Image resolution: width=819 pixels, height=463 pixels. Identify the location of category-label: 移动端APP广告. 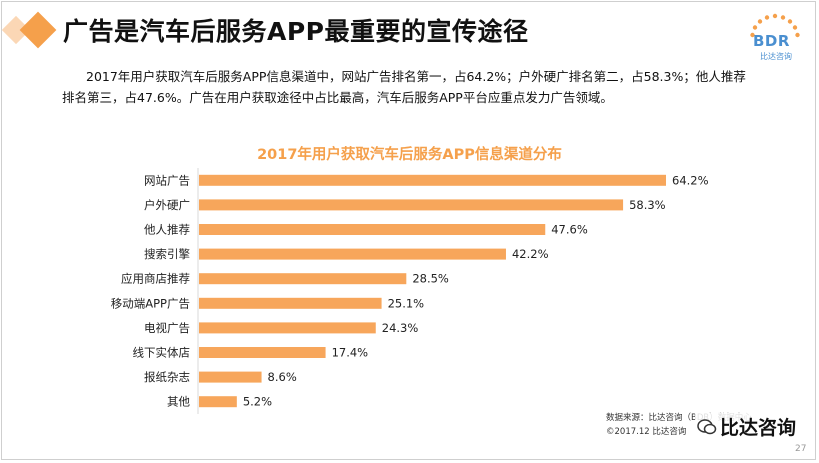
(150, 303).